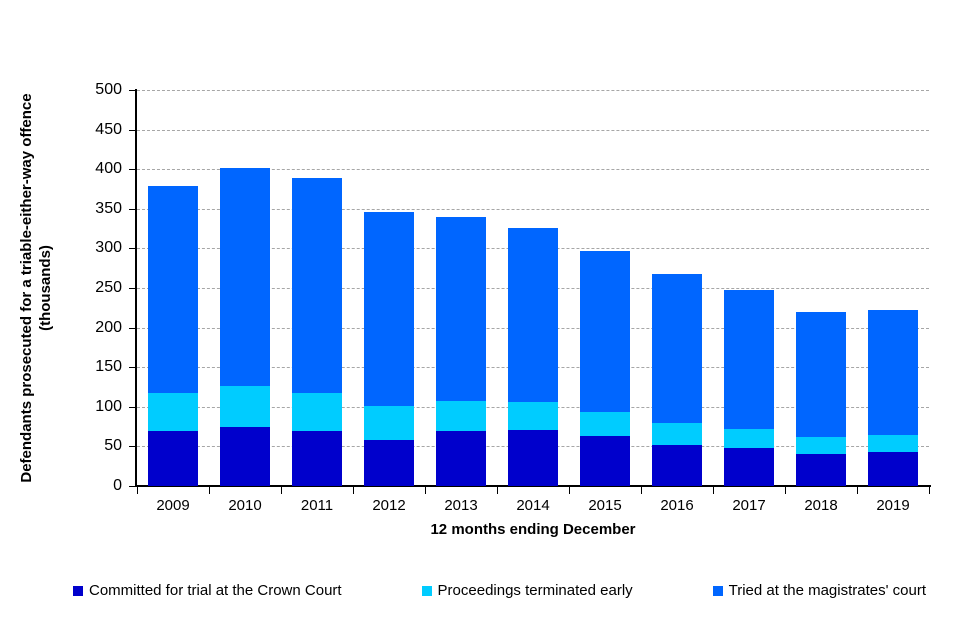 This screenshot has width=960, height=640. I want to click on bar-2017, so click(749, 387).